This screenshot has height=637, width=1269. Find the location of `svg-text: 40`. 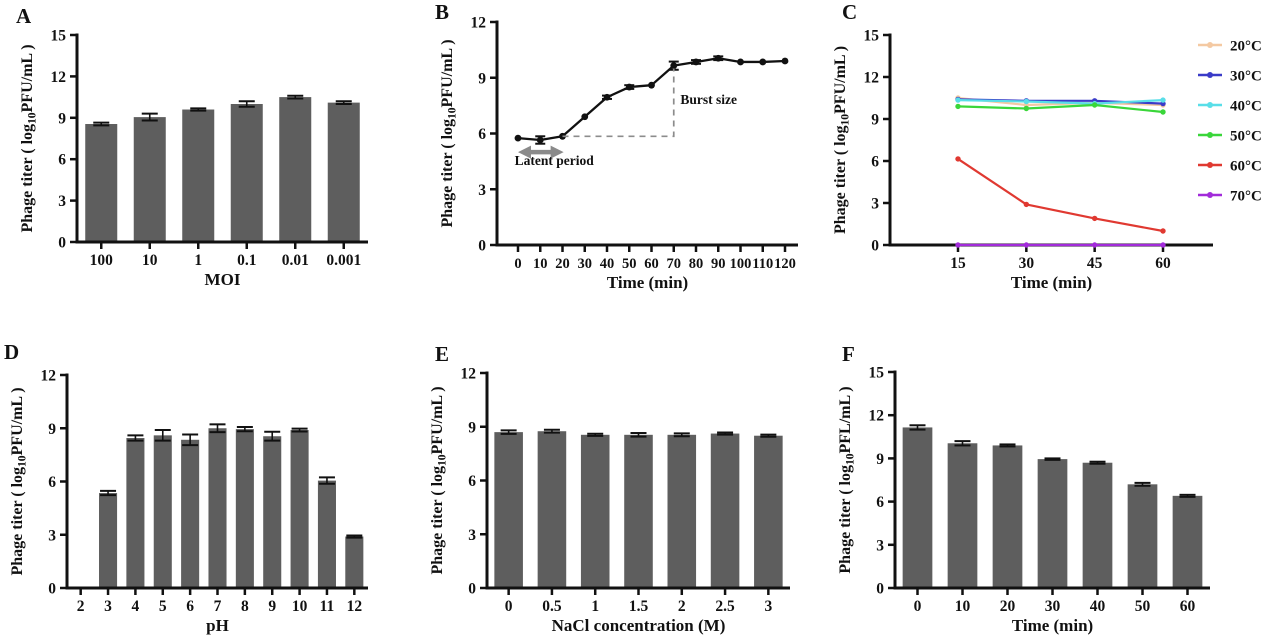

svg-text: 40 is located at coordinates (607, 264).